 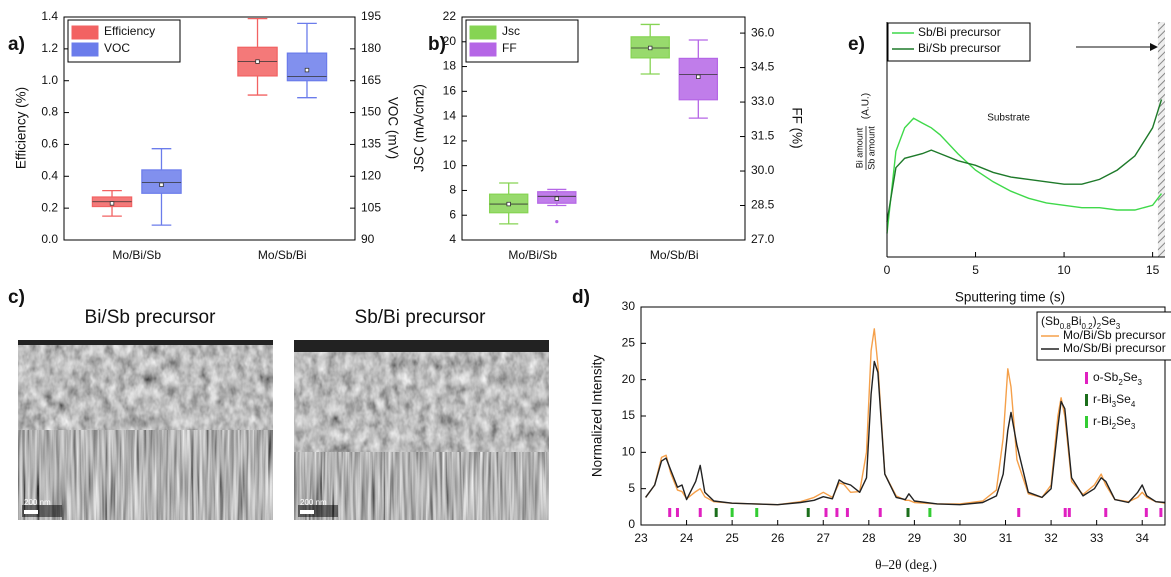 I want to click on x-tick-label: 34, so click(x=1143, y=538).